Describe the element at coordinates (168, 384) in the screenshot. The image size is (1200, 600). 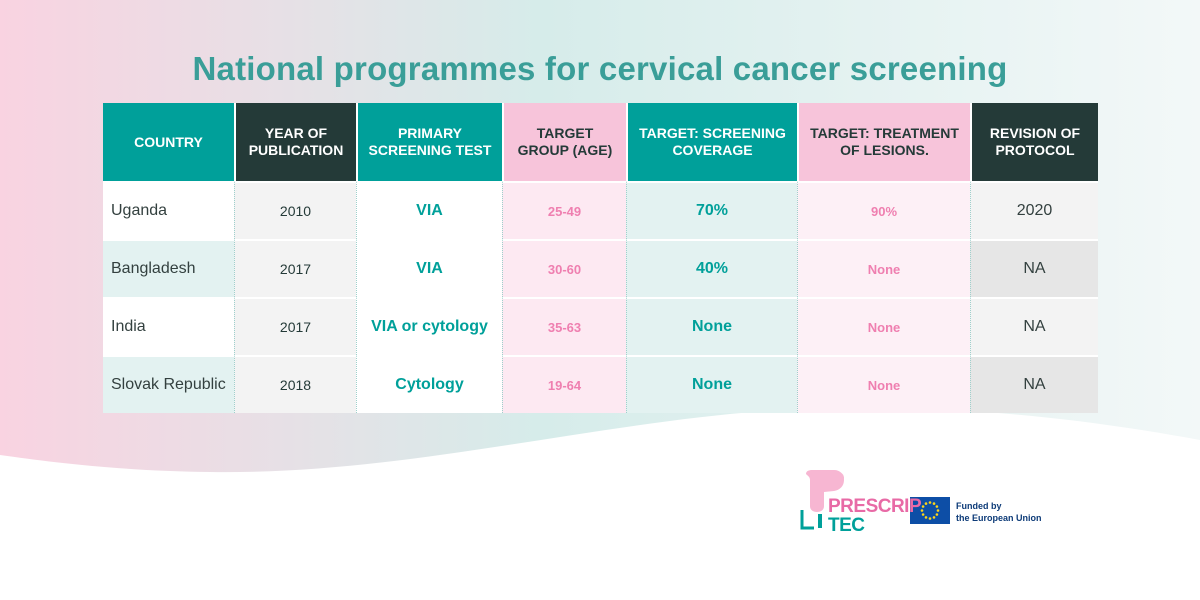
I see `cell-country: Slovak Republic` at that location.